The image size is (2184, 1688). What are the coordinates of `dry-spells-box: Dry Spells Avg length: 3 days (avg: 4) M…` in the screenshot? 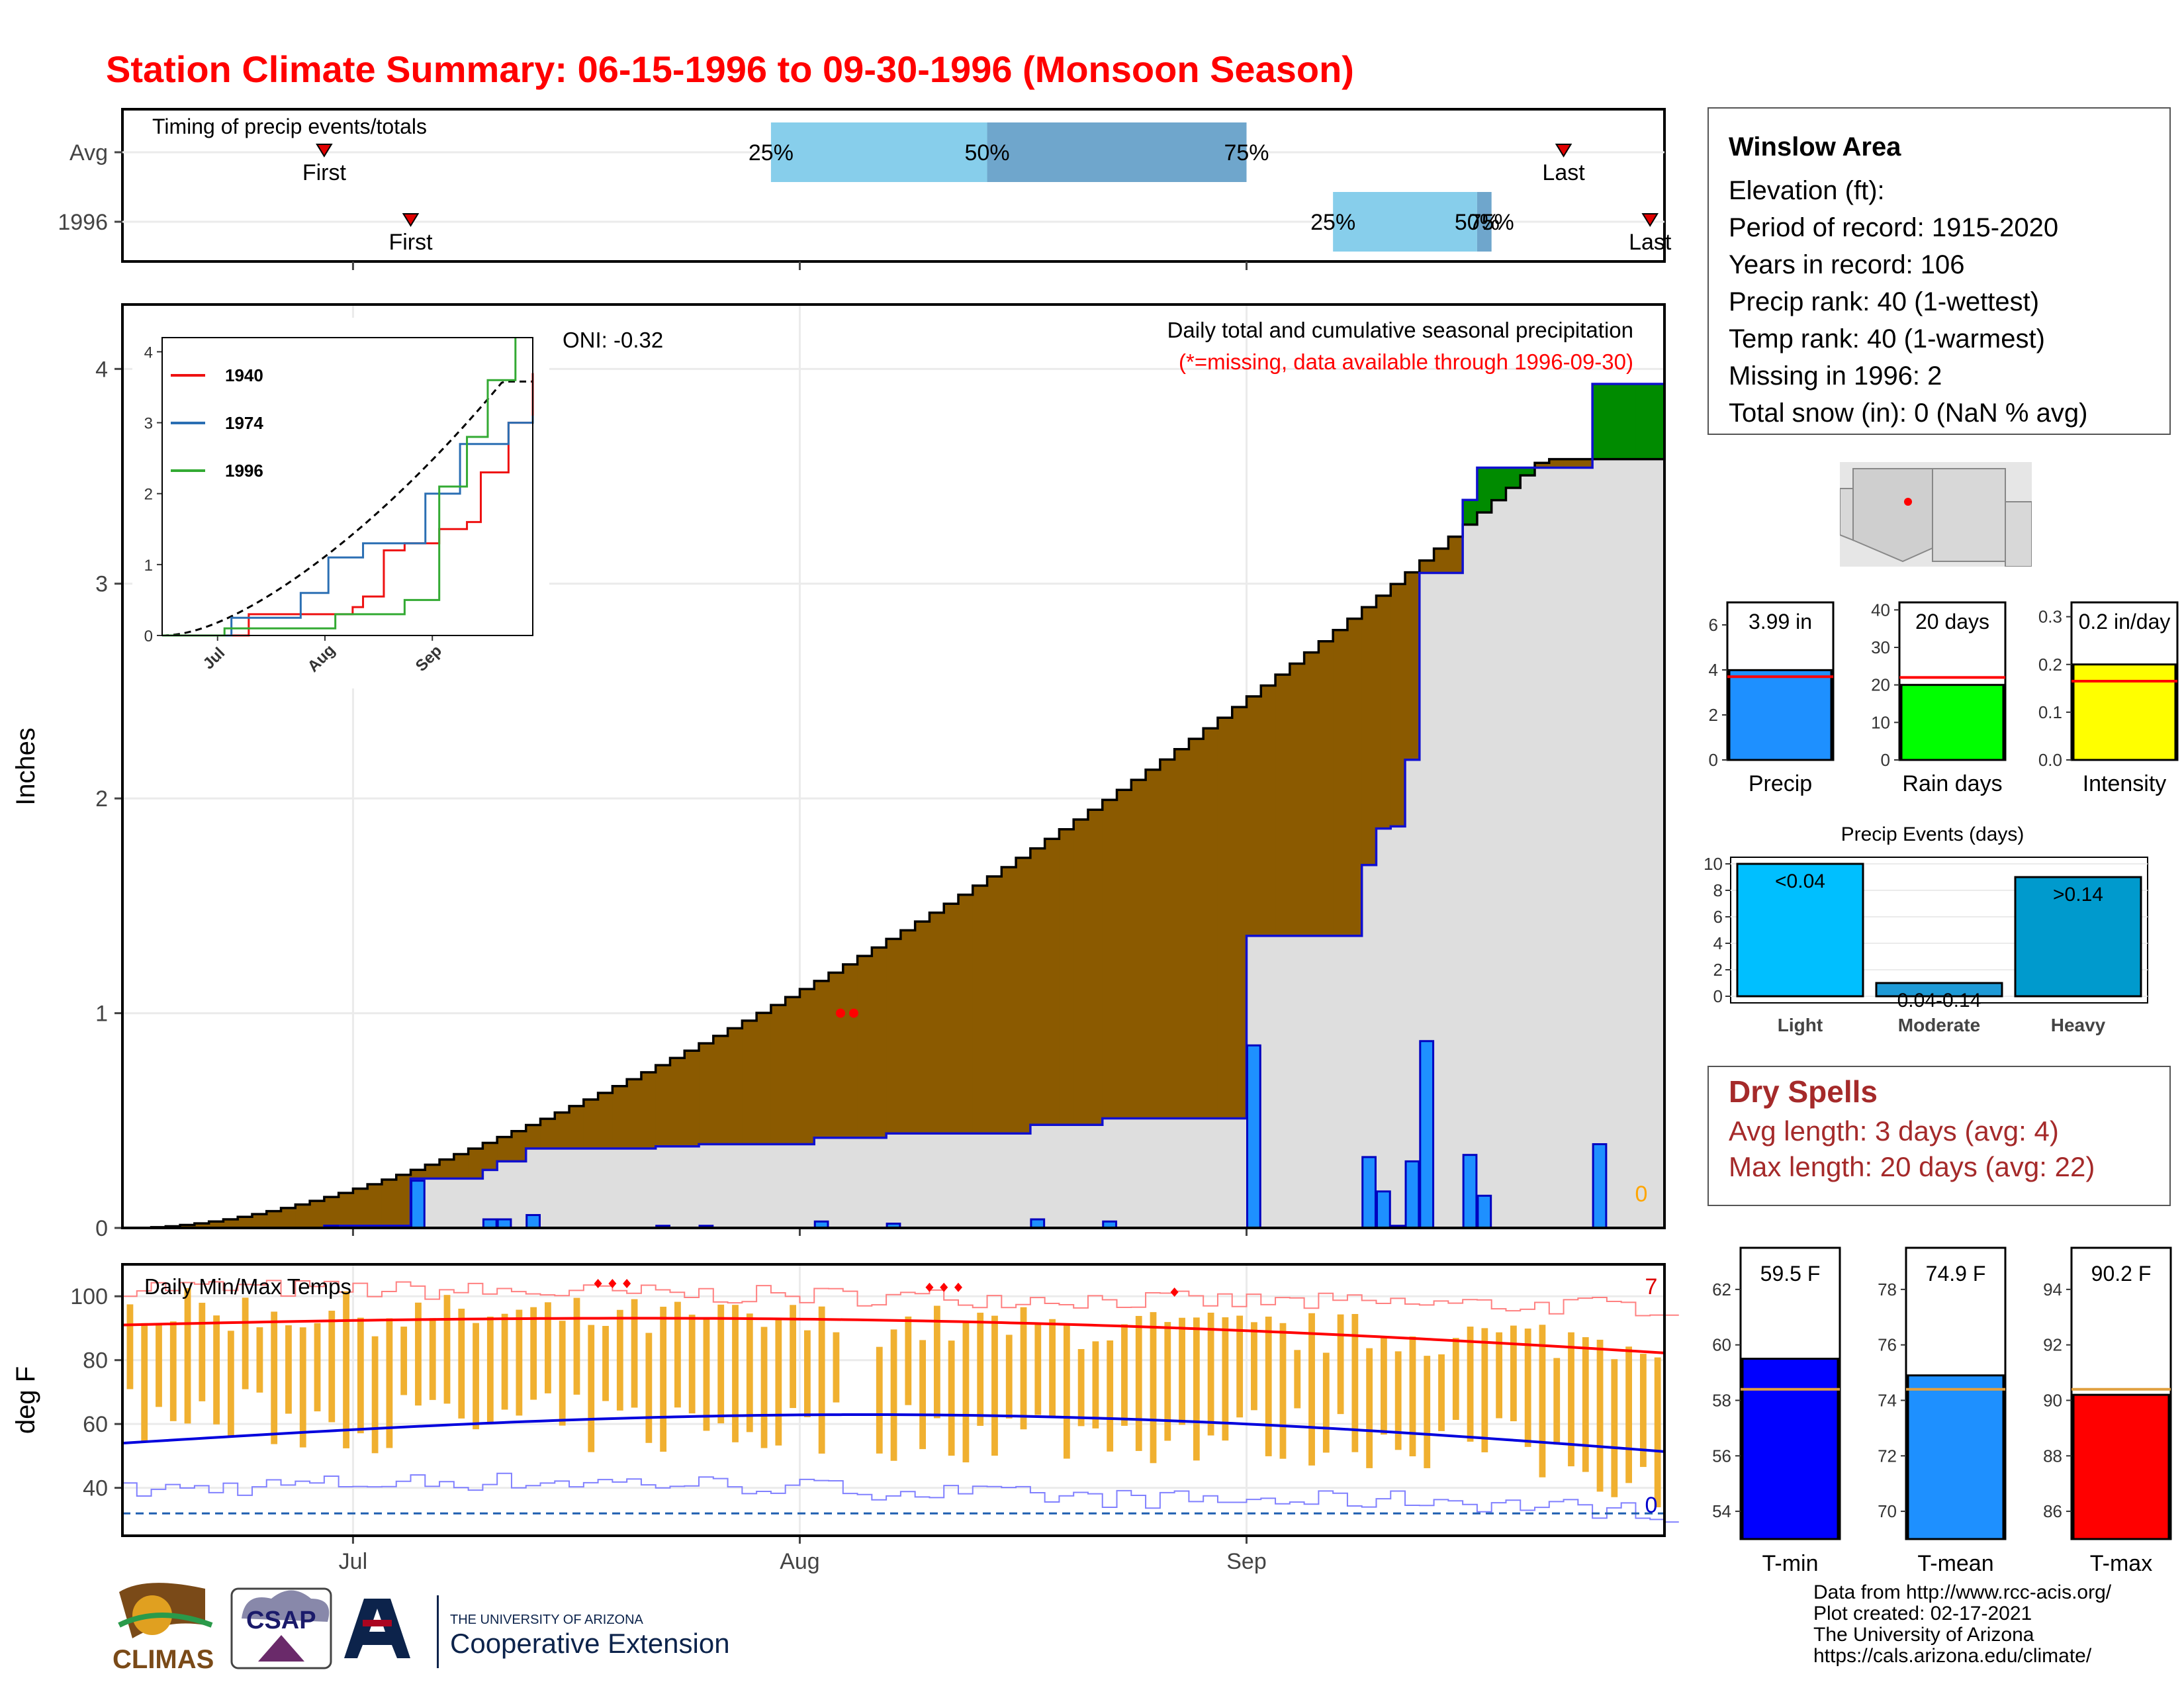 It's located at (1939, 1136).